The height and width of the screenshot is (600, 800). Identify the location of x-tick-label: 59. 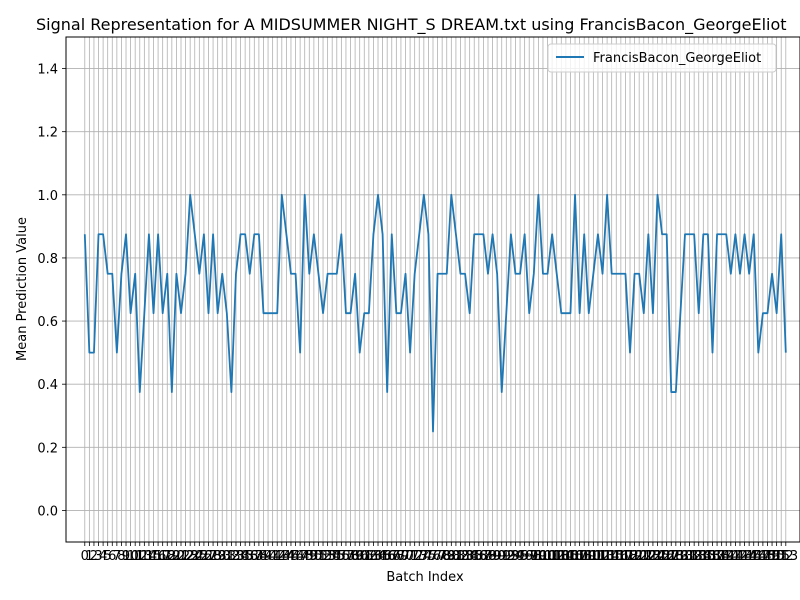
(355, 556).